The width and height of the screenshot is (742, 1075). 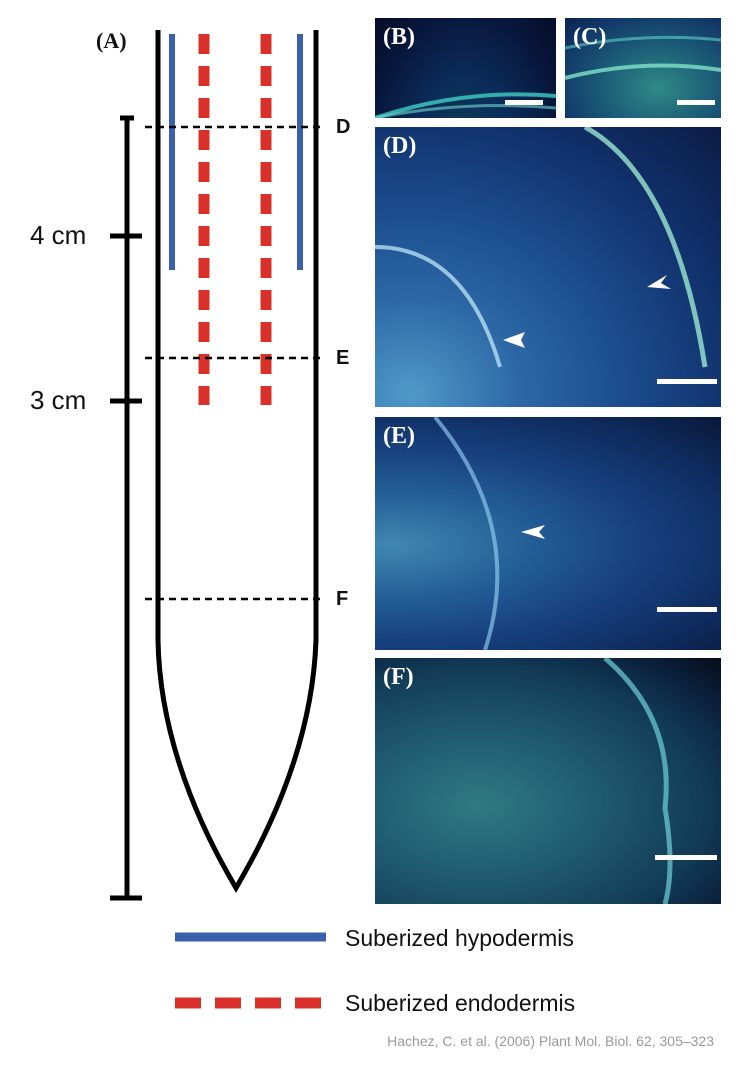 What do you see at coordinates (58, 235) in the screenshot?
I see `scale-label-4cm: 4 cm` at bounding box center [58, 235].